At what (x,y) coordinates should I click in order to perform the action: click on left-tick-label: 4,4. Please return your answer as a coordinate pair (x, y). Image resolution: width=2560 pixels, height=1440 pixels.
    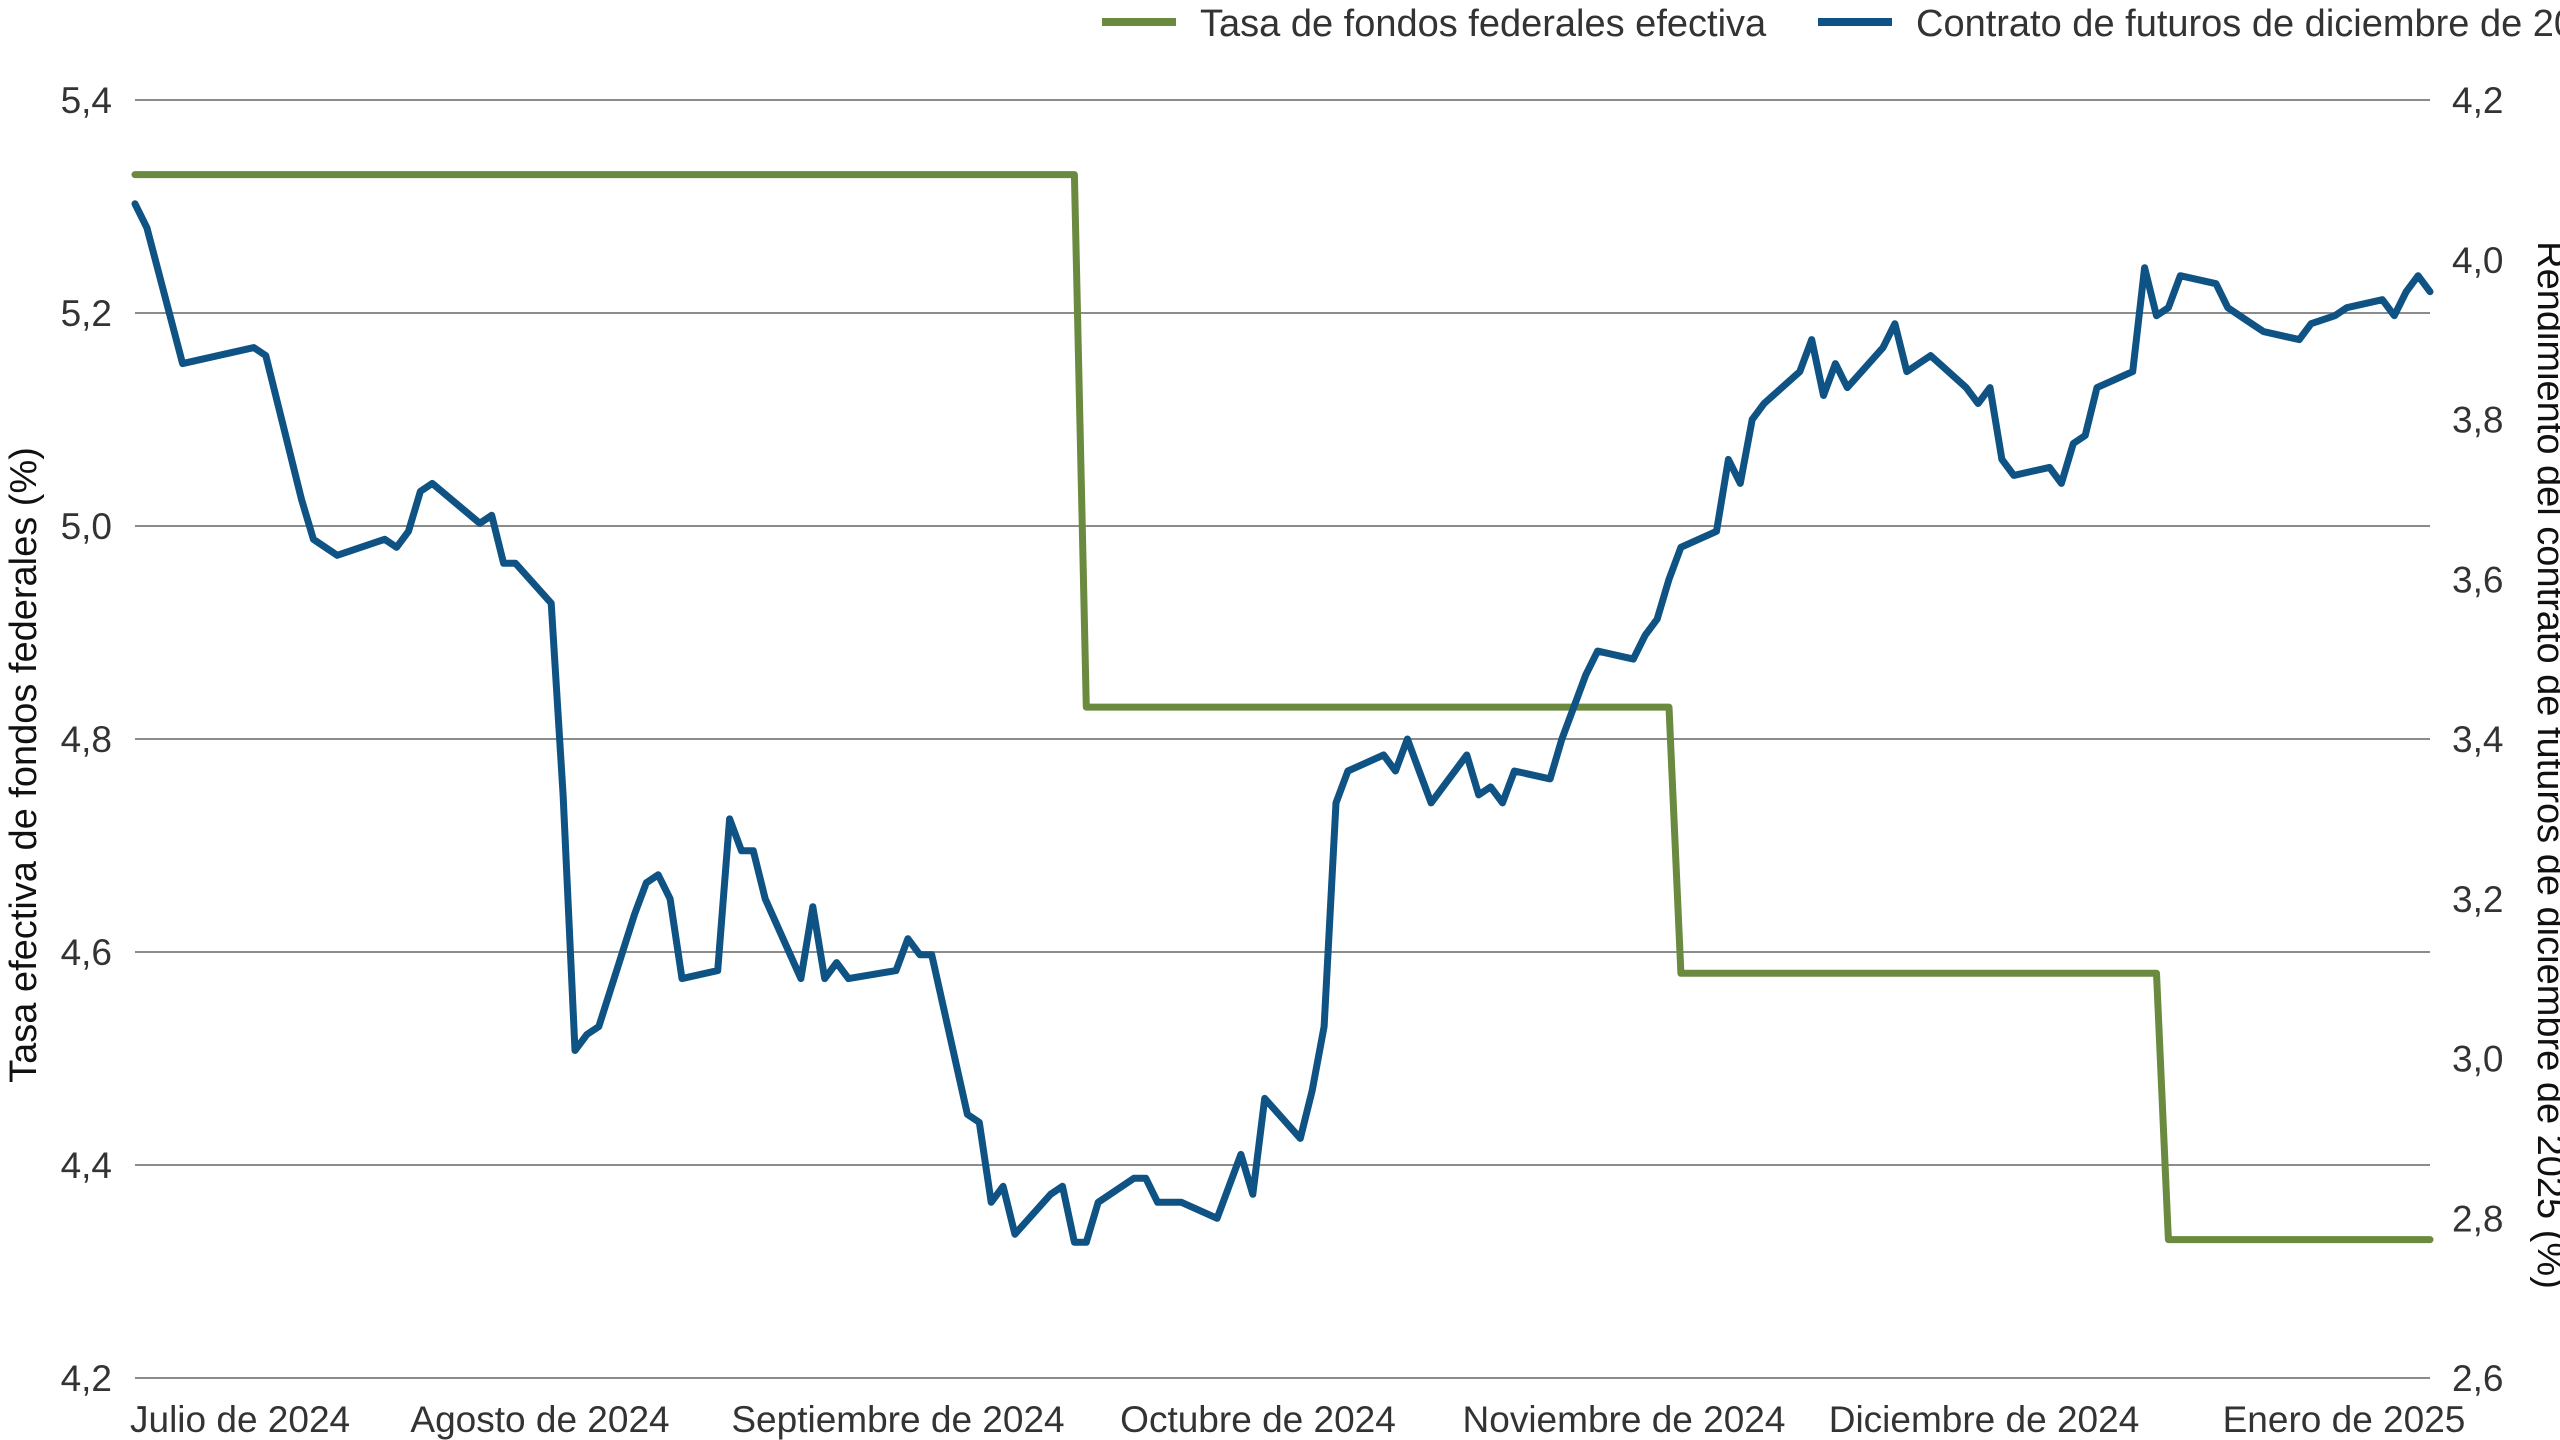
    Looking at the image, I should click on (86, 1165).